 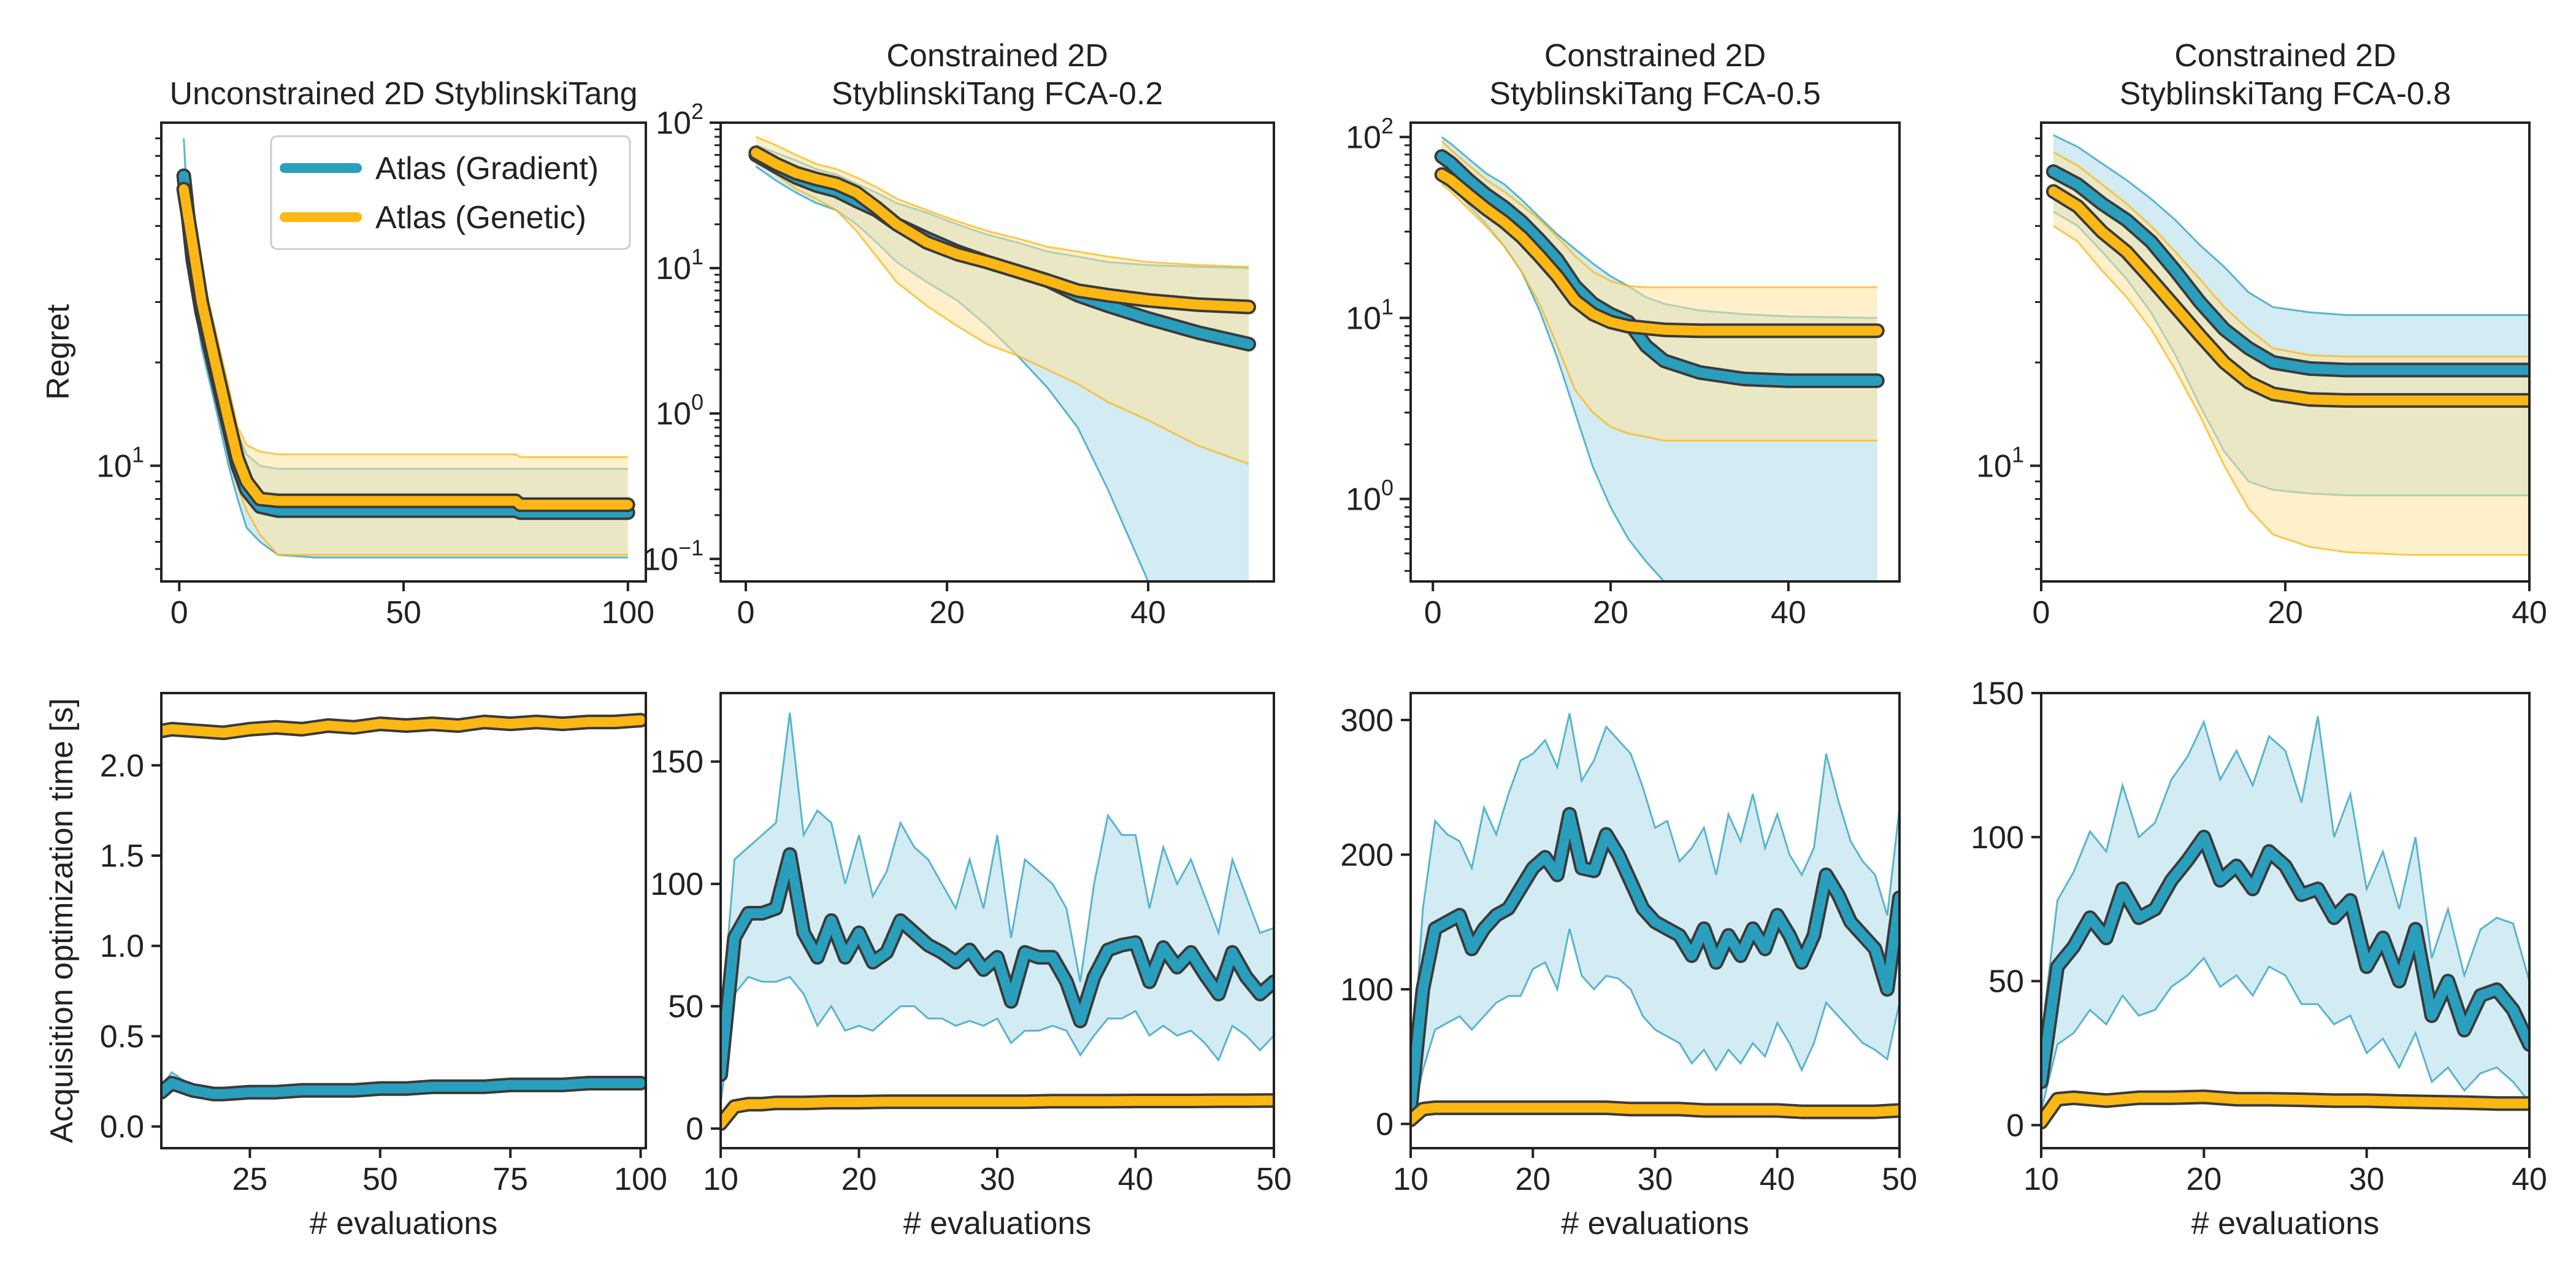 I want to click on subplot-7: 10 20 30 40 50 0 100 200 300 # evaluations, so click(x=1628, y=966).